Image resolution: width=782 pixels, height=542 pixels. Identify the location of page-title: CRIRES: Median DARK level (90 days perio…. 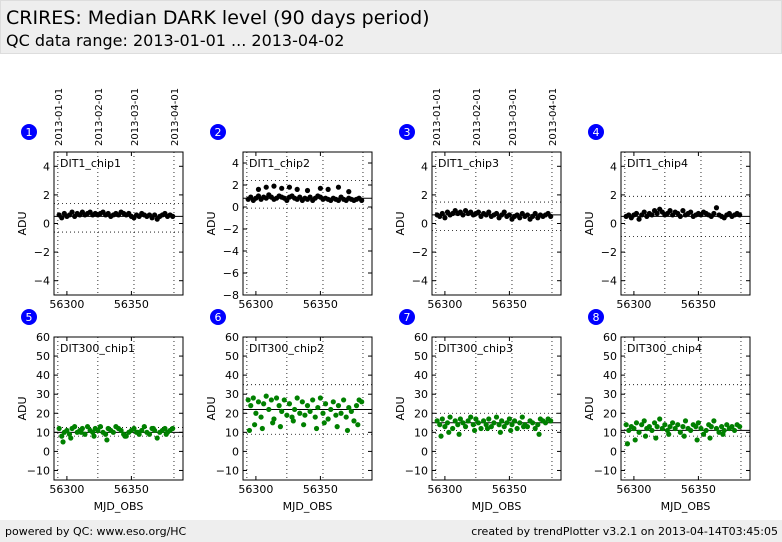
(218, 18).